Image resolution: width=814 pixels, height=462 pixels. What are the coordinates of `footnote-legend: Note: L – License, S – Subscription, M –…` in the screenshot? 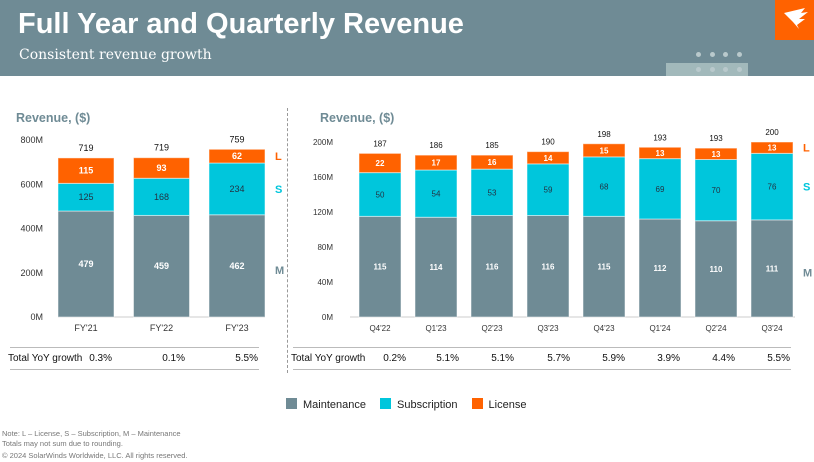 It's located at (91, 433).